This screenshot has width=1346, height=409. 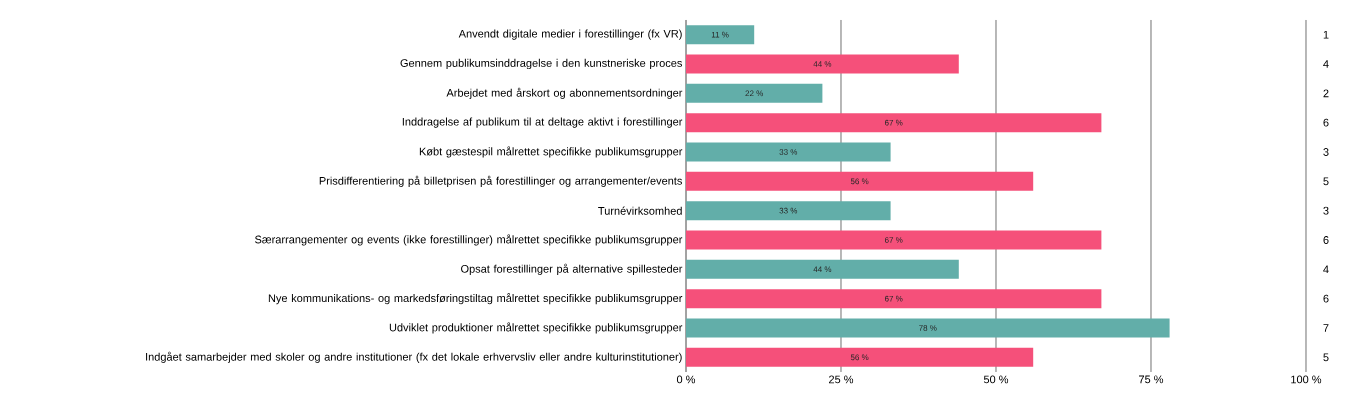 I want to click on y-tick-label: Anvendt digitale medier i forestillinger (fx VR), so click(x=570, y=34).